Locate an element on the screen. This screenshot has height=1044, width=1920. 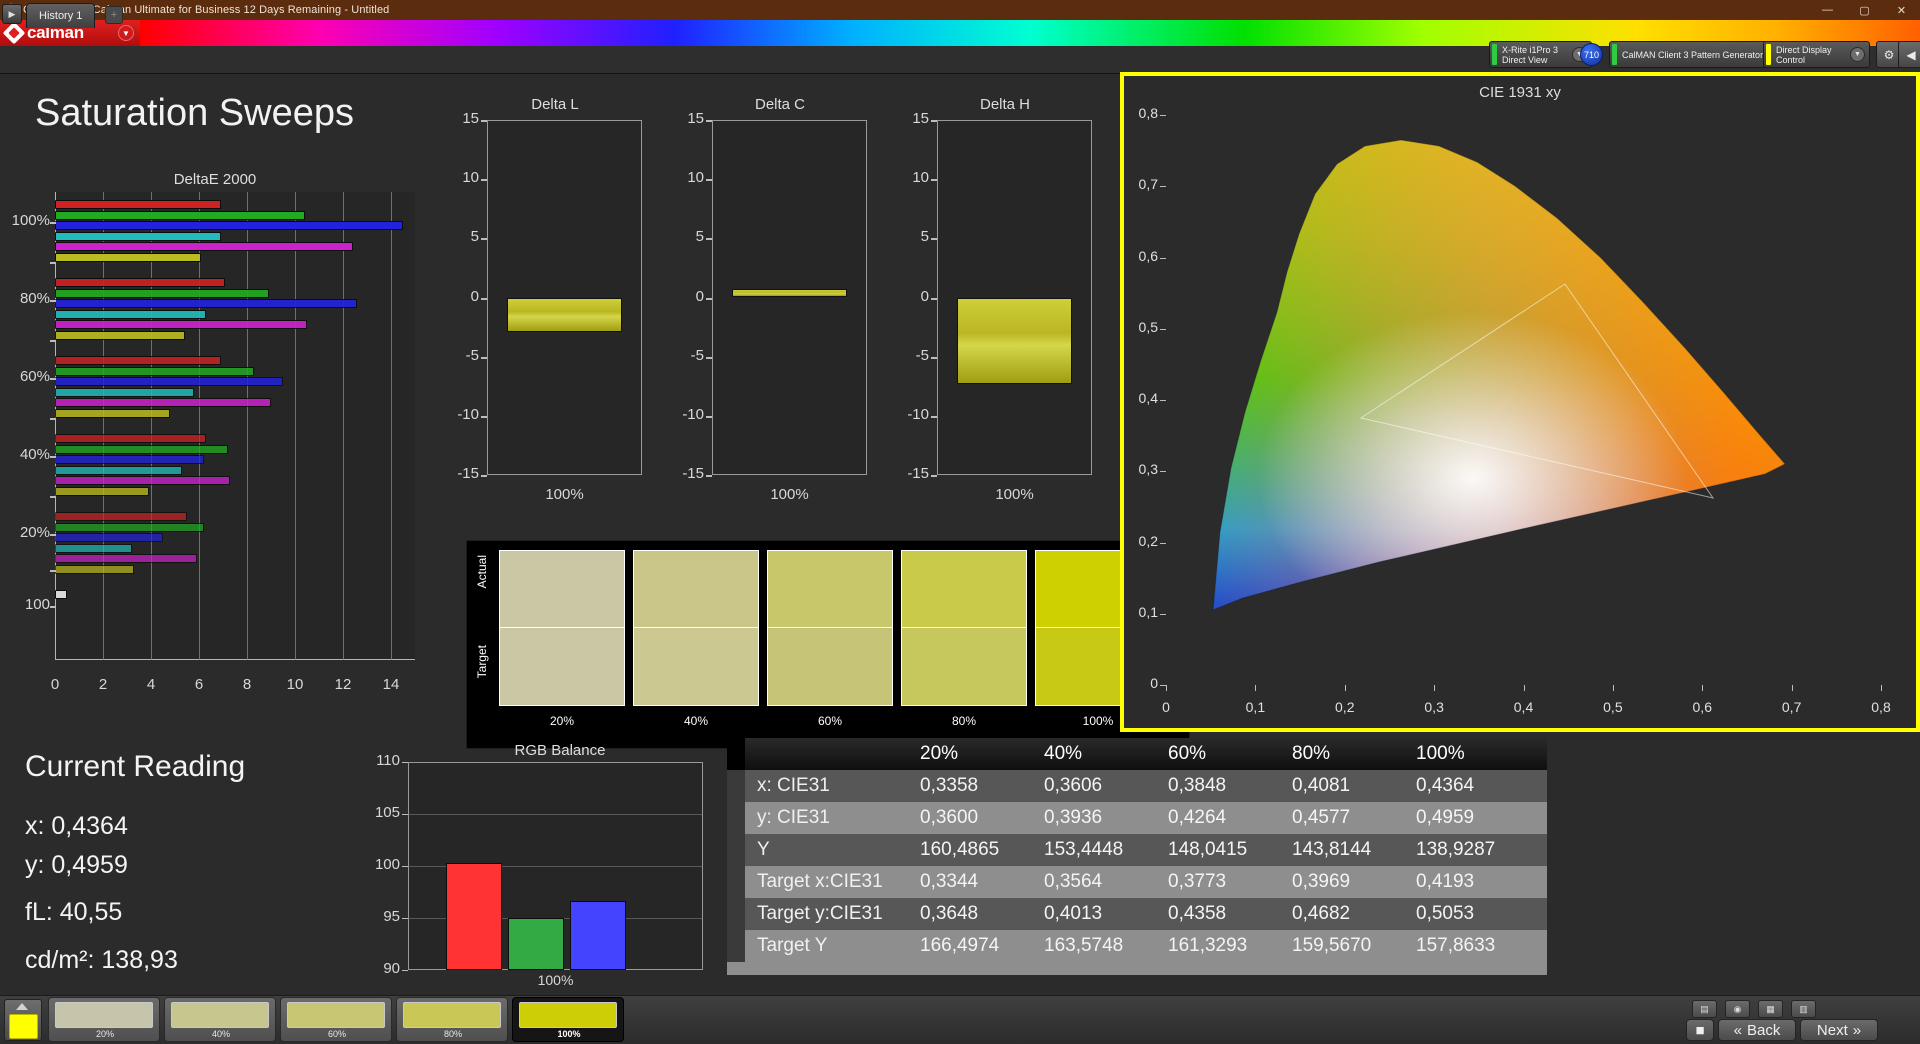
play-button: ▶ is located at coordinates (12, 14).